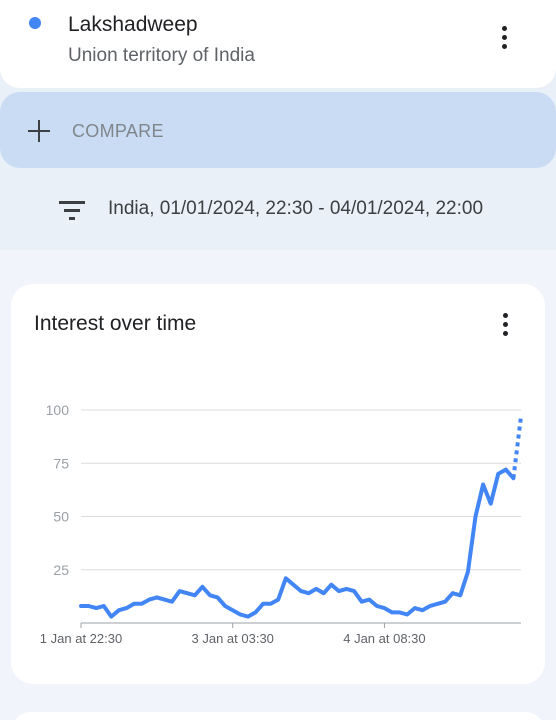  Describe the element at coordinates (278, 130) in the screenshot. I see `compare-button: COMPARE` at that location.